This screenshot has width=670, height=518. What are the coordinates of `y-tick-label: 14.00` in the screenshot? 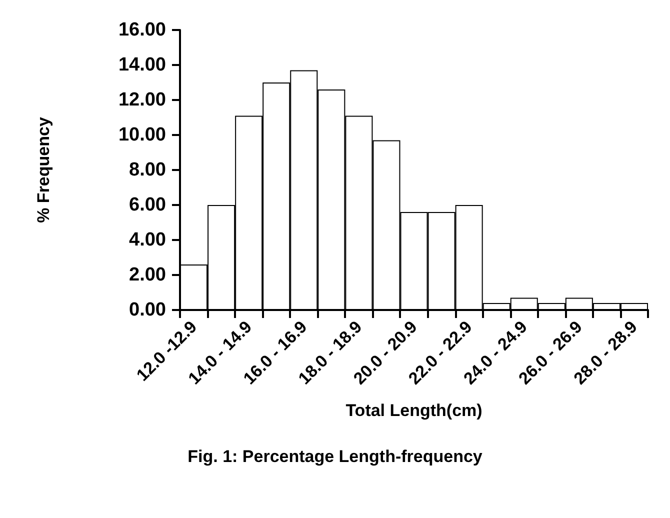 It's located at (142, 65).